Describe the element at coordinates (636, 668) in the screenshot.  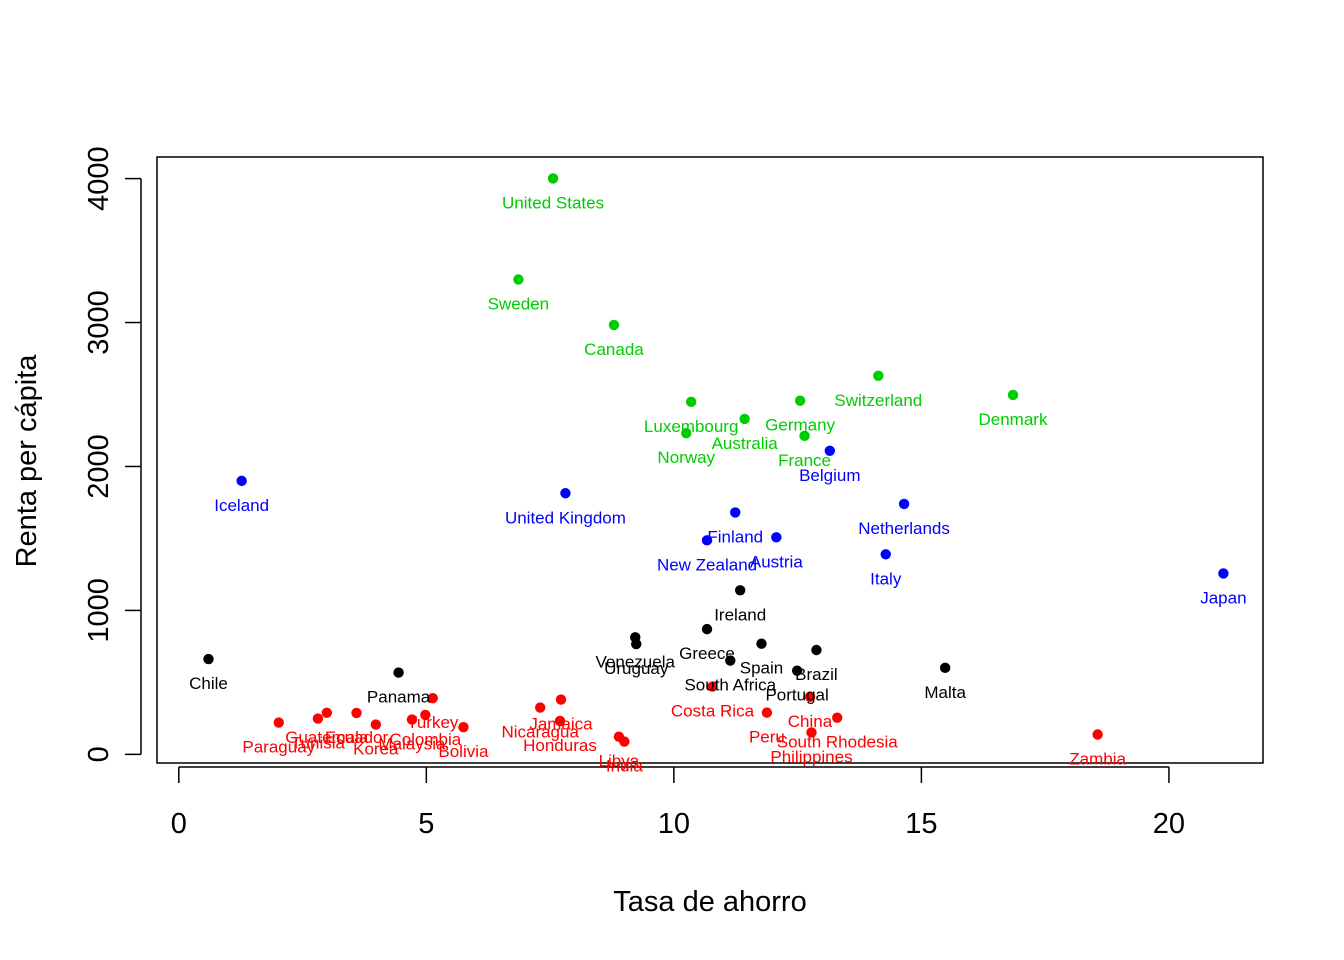
I see `point-label: Uruguay` at that location.